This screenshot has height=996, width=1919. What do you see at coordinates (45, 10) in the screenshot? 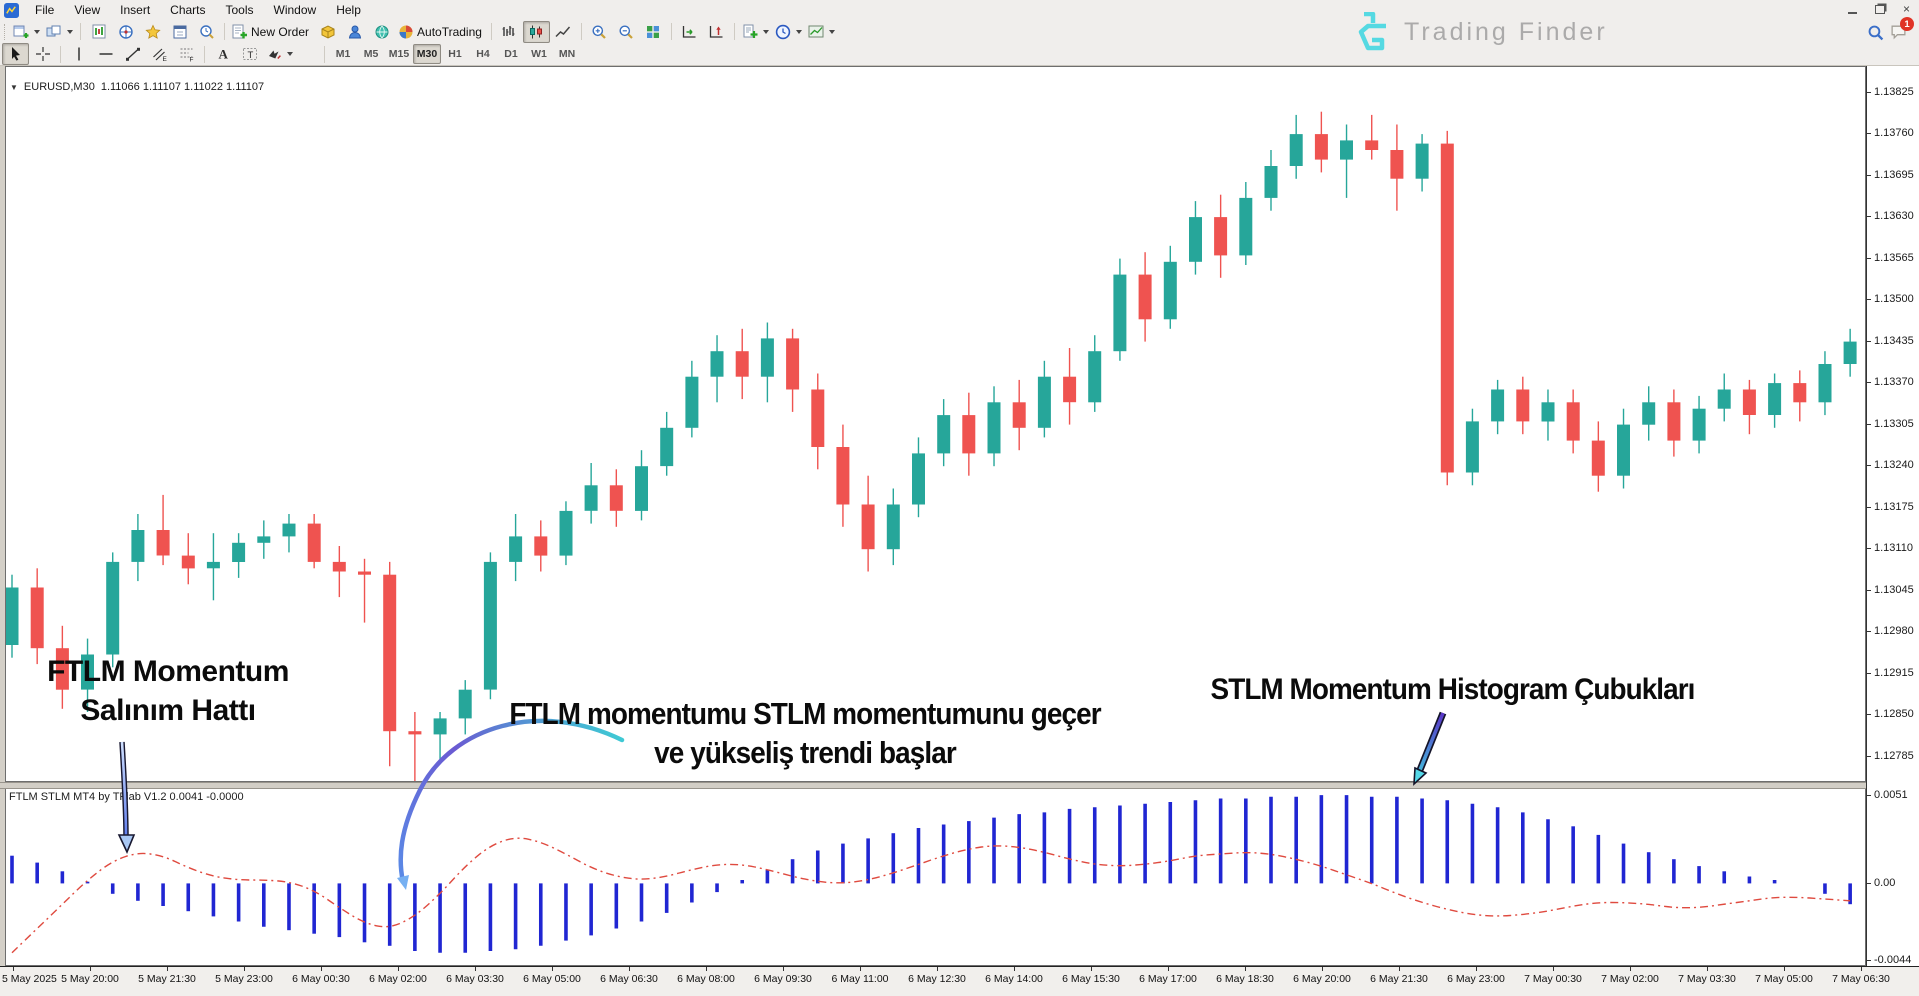
I see `menu-file: File` at bounding box center [45, 10].